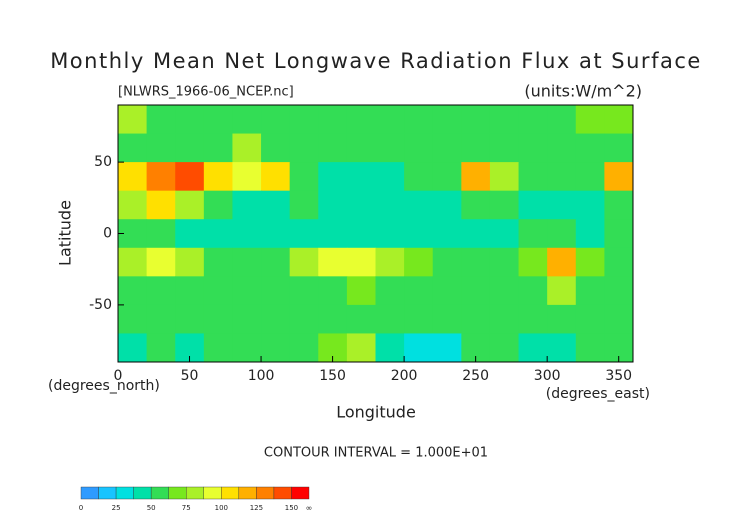 The width and height of the screenshot is (752, 532). Describe the element at coordinates (376, 412) in the screenshot. I see `x-axis-label: Longitude` at that location.